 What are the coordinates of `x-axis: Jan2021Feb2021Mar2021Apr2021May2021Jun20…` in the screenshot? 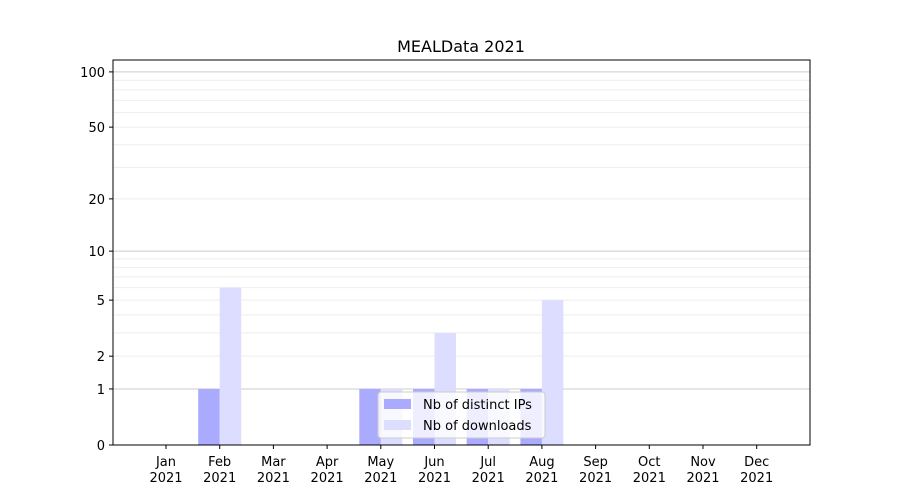 It's located at (461, 465).